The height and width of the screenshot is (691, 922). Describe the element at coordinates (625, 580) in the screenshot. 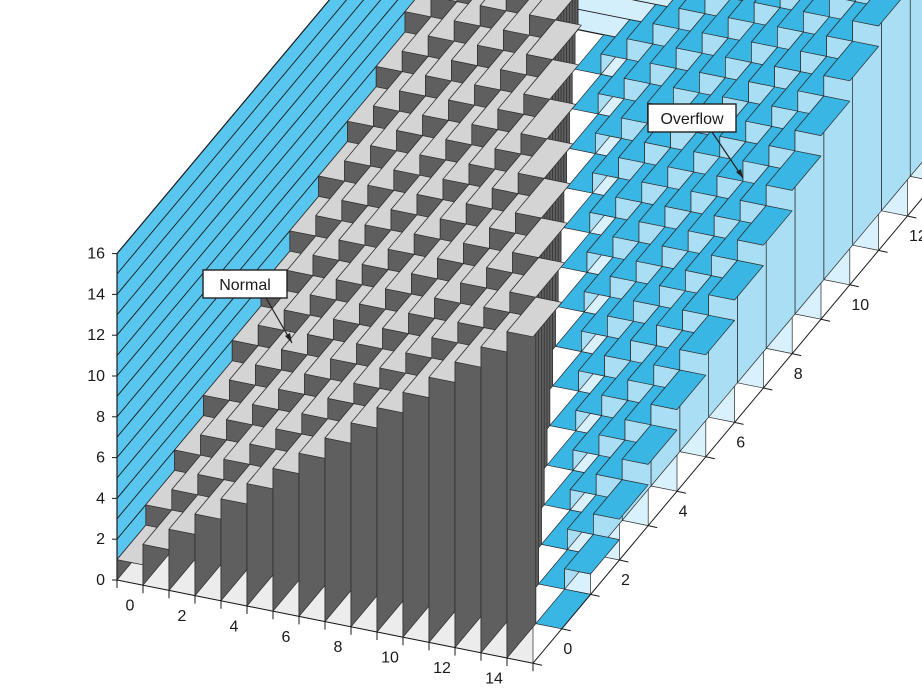

I see `y-tick-label: 2` at that location.